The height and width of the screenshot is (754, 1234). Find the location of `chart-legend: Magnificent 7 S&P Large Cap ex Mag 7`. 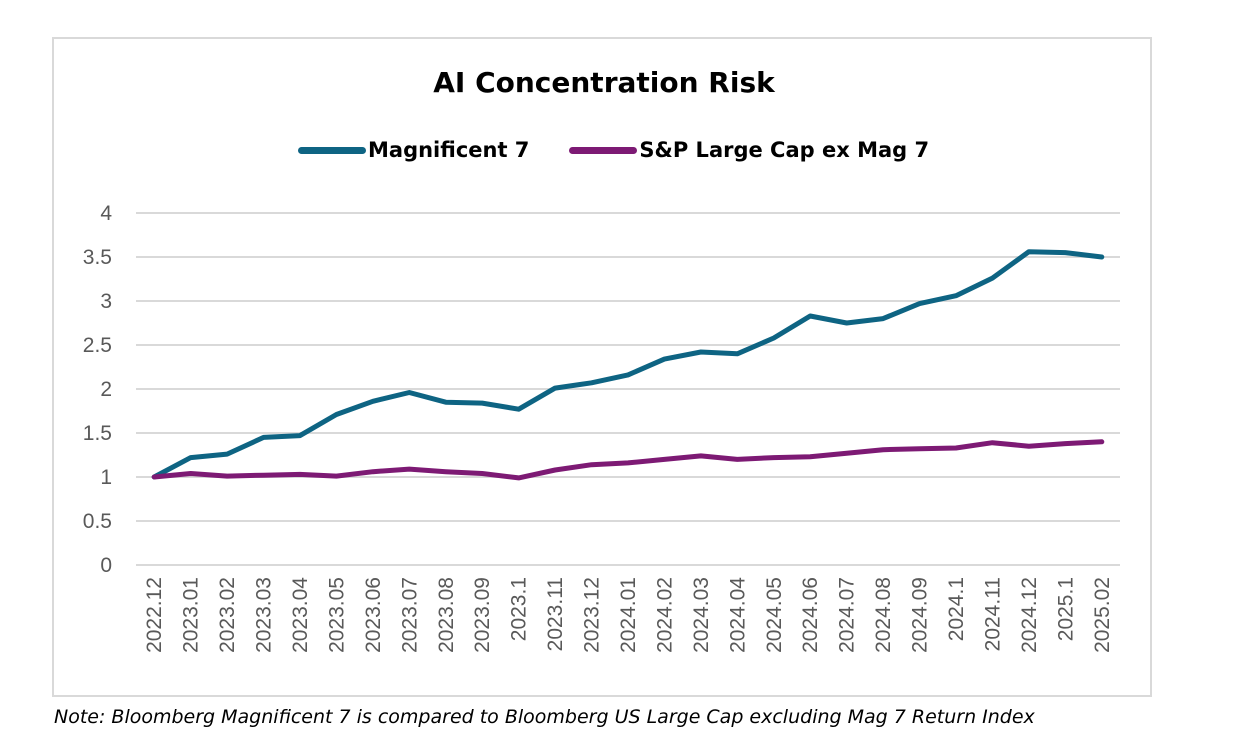

chart-legend: Magnificent 7 S&P Large Cap ex Mag 7 is located at coordinates (613, 150).